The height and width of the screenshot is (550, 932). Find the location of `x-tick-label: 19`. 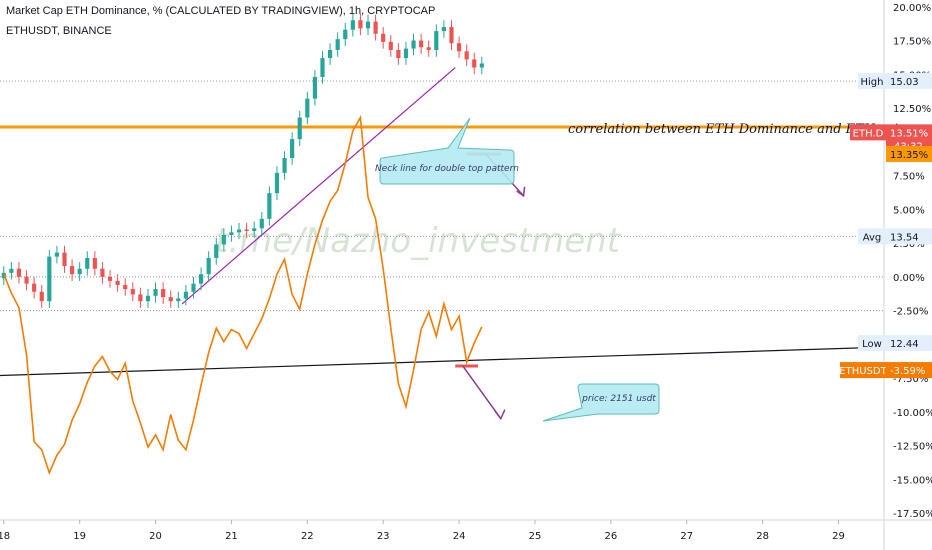

x-tick-label: 19 is located at coordinates (79, 536).